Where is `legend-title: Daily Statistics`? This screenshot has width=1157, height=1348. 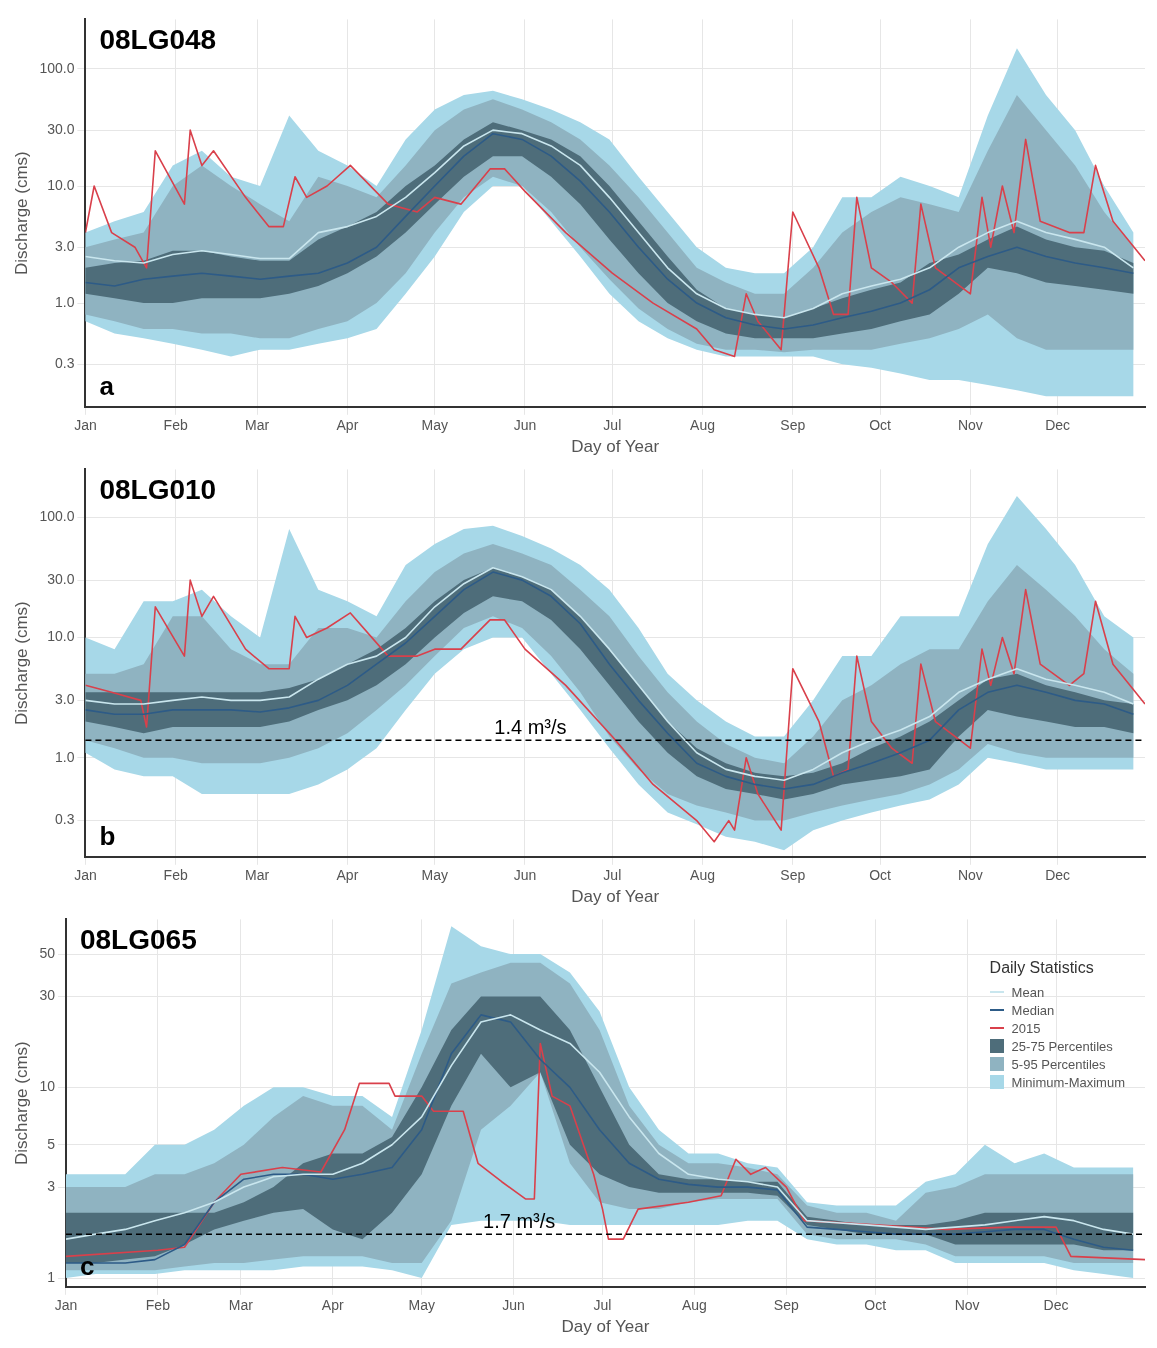
legend-title: Daily Statistics is located at coordinates (1042, 968).